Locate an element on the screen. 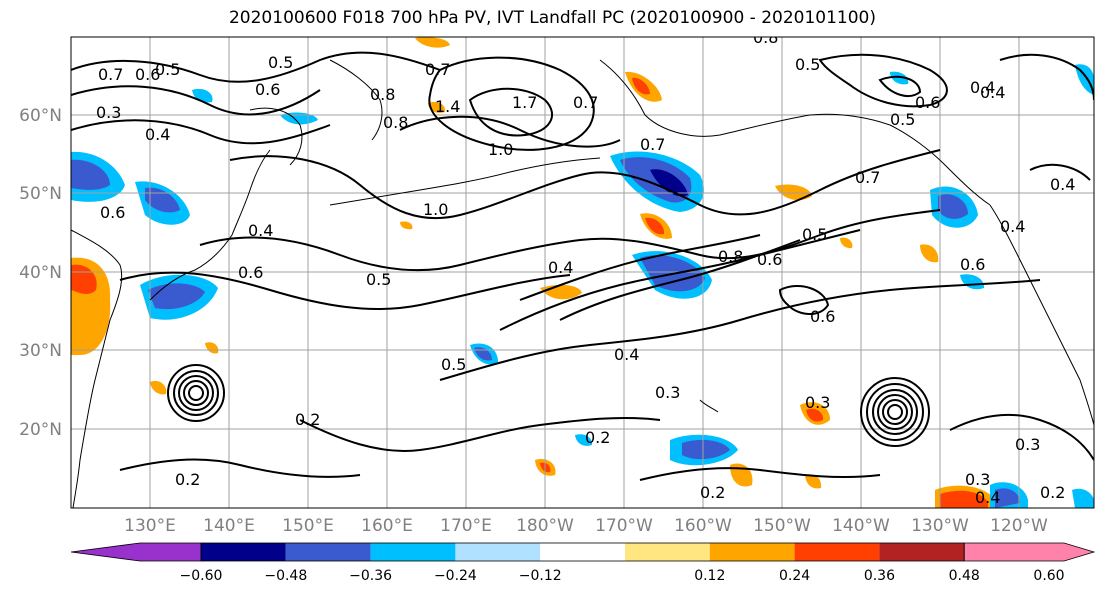 The width and height of the screenshot is (1105, 601). lon-label: 140°E is located at coordinates (229, 526).